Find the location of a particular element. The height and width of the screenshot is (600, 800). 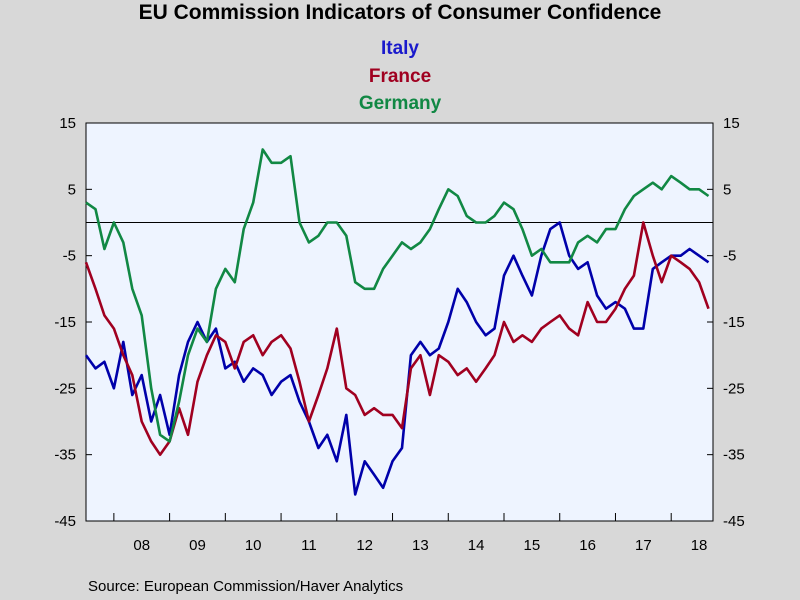

y-tick-label-left: -5 is located at coordinates (69, 256).